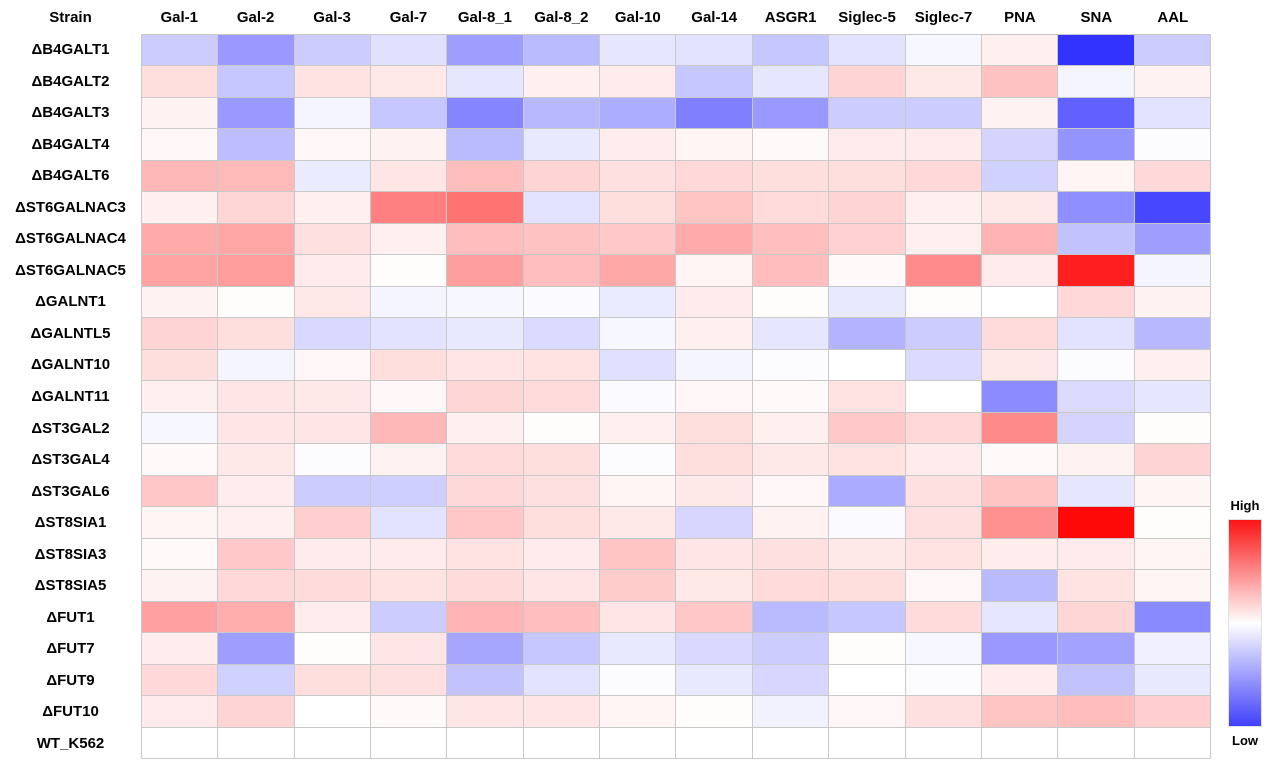 The image size is (1280, 776). Describe the element at coordinates (1245, 623) in the screenshot. I see `colorbar-gradient` at that location.